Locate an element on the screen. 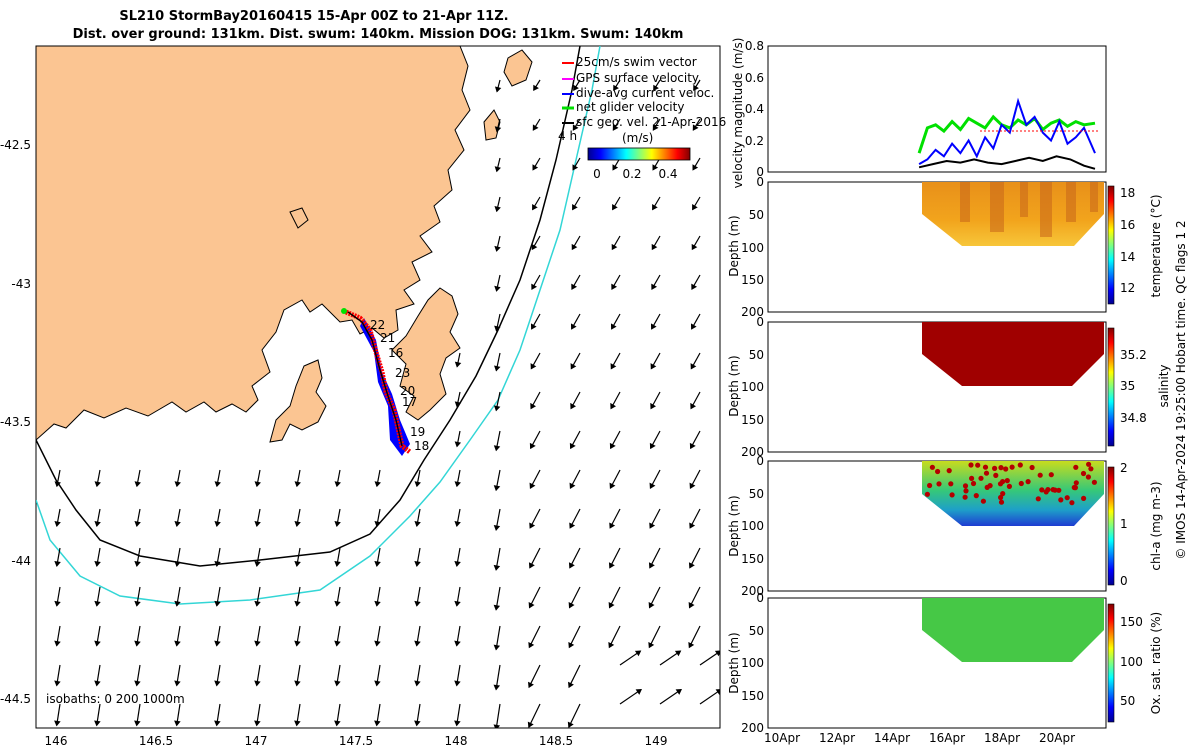  day-label: 16 is located at coordinates (395, 353).